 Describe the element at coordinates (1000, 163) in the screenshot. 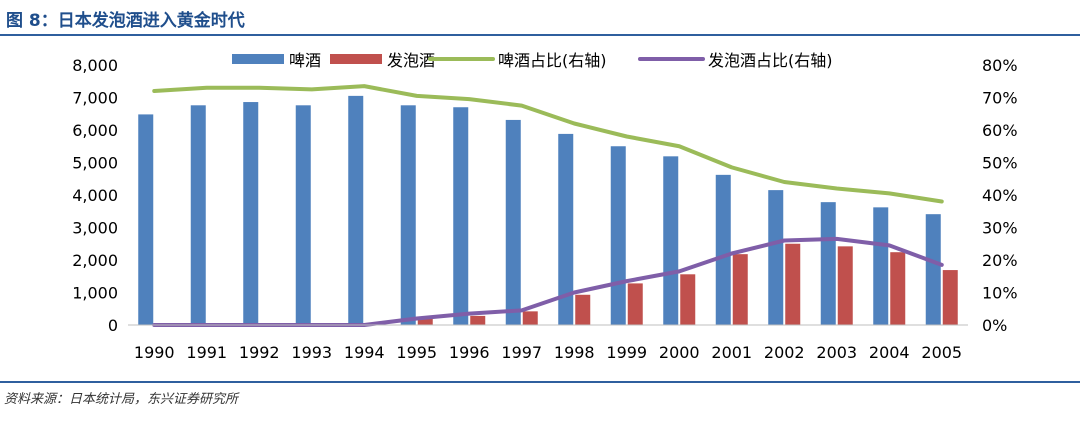

I see `y-right-tick-label: 50%` at that location.